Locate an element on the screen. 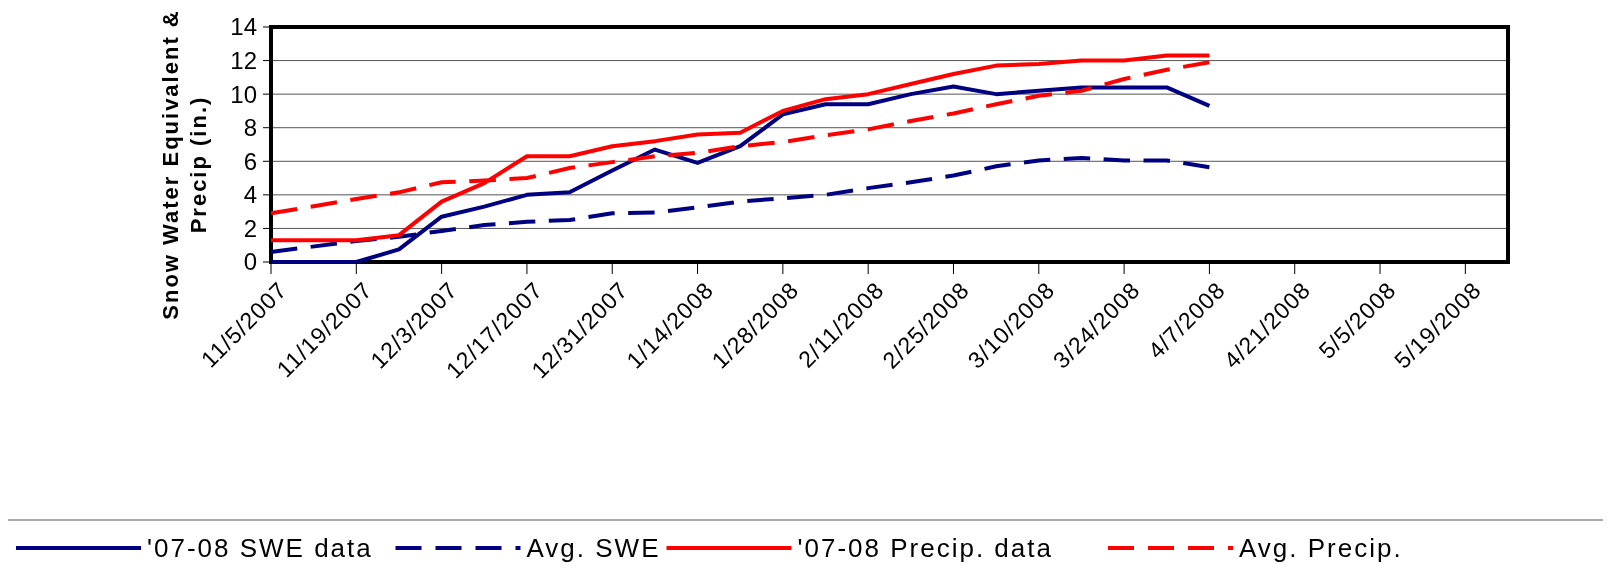 This screenshot has height=579, width=1611. y-tick-label: 0 is located at coordinates (250, 262).